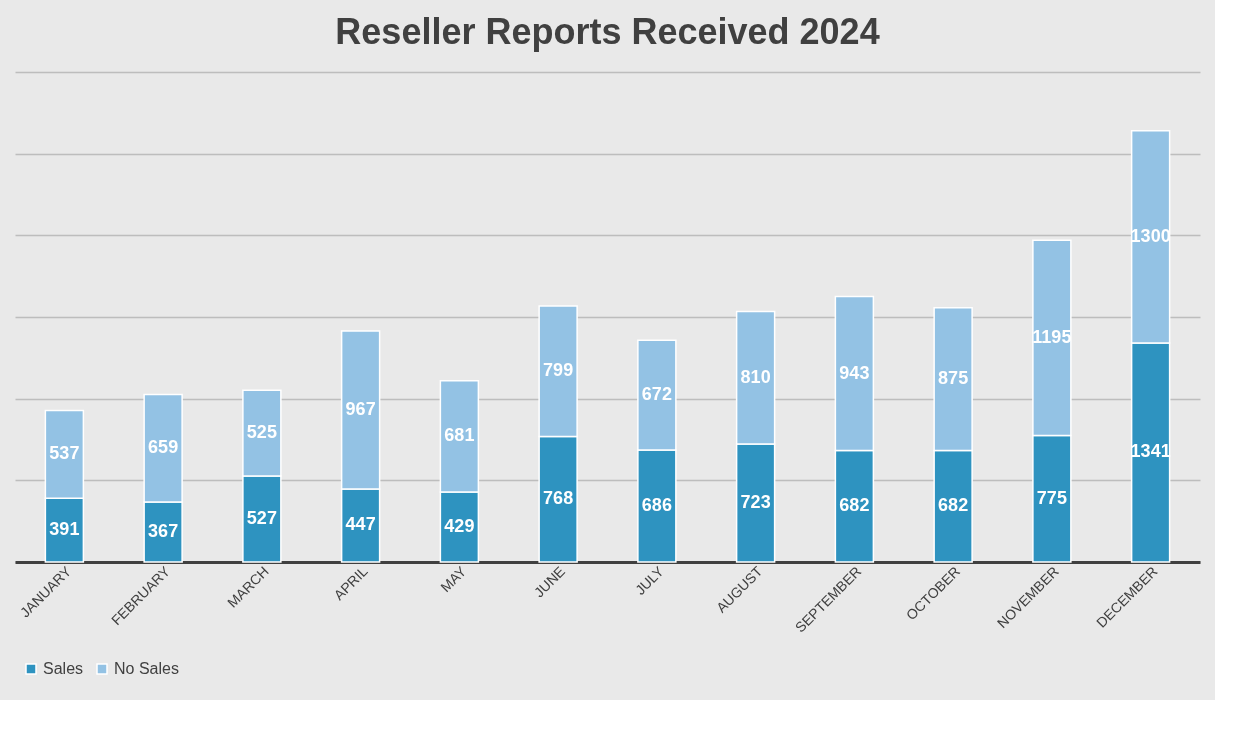  What do you see at coordinates (63, 668) in the screenshot?
I see `legend-label: Sales` at bounding box center [63, 668].